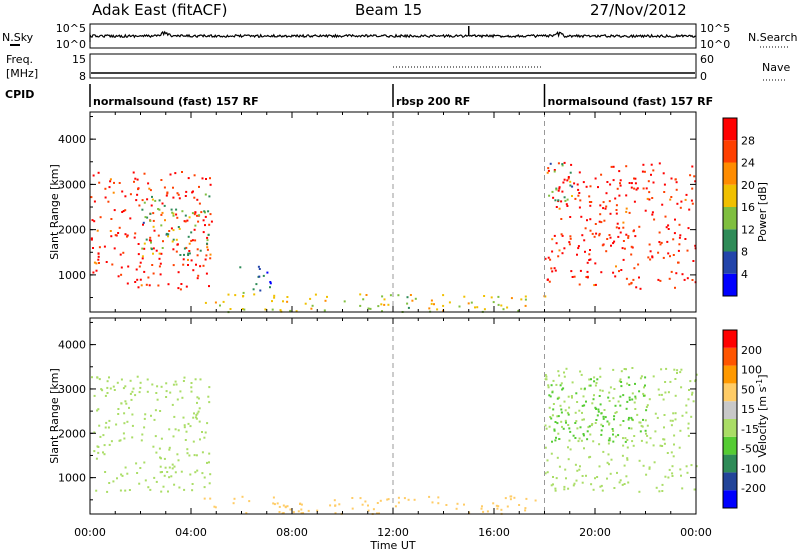 The width and height of the screenshot is (800, 554). What do you see at coordinates (292, 532) in the screenshot?
I see `x-tick-label: 08:00` at bounding box center [292, 532].